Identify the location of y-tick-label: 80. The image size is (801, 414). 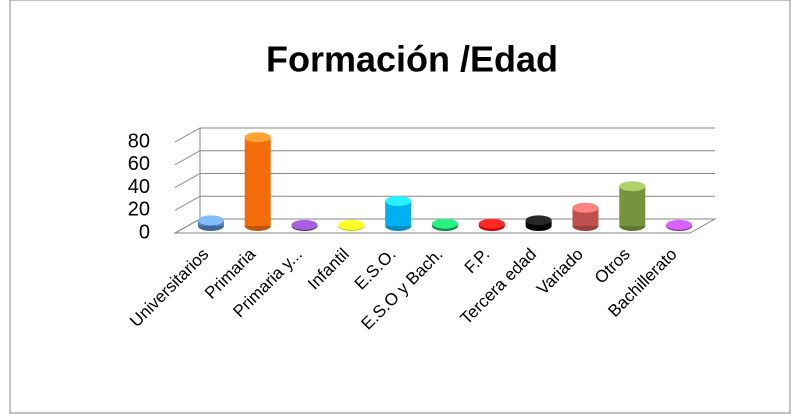
(139, 141).